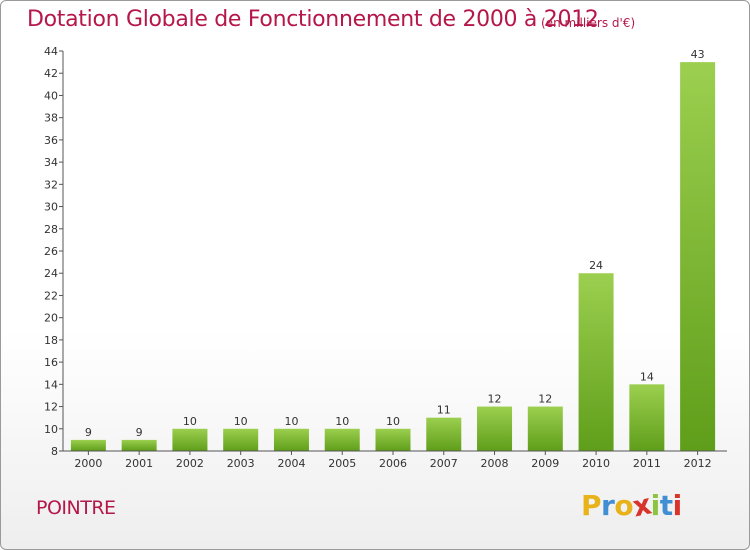  I want to click on y-tick-label: 18, so click(51, 340).